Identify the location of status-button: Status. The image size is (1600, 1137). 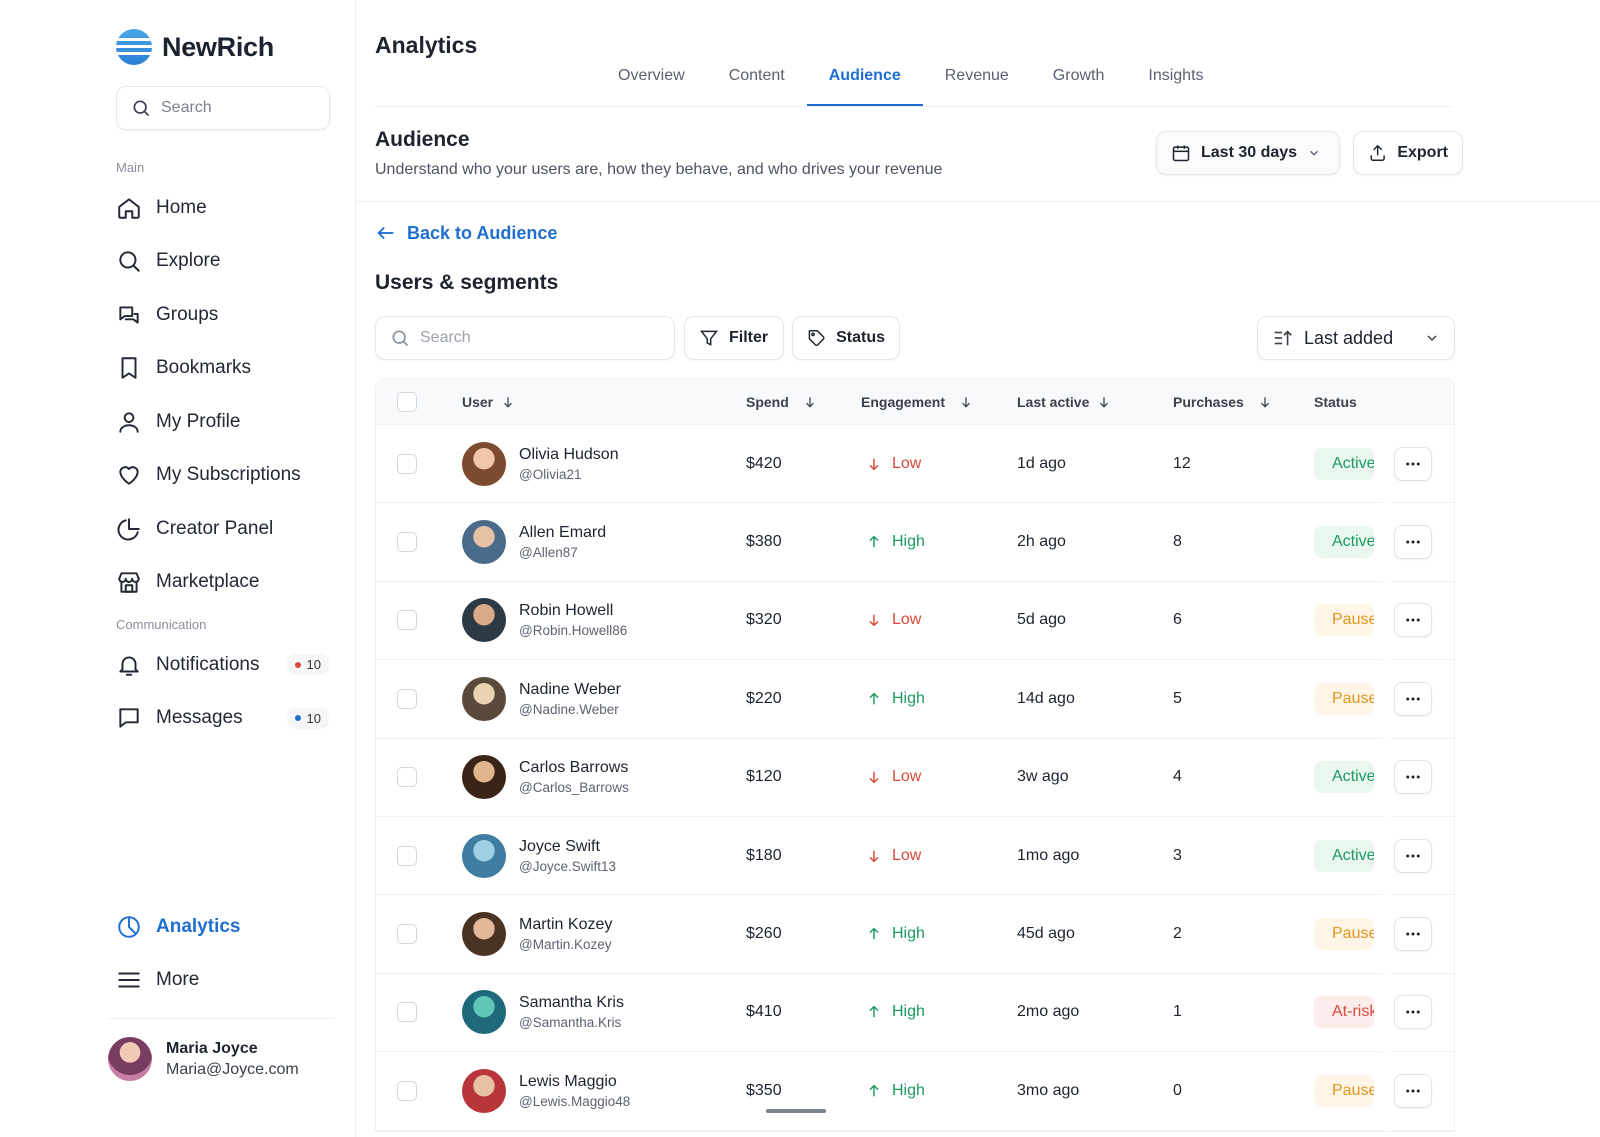
(846, 338).